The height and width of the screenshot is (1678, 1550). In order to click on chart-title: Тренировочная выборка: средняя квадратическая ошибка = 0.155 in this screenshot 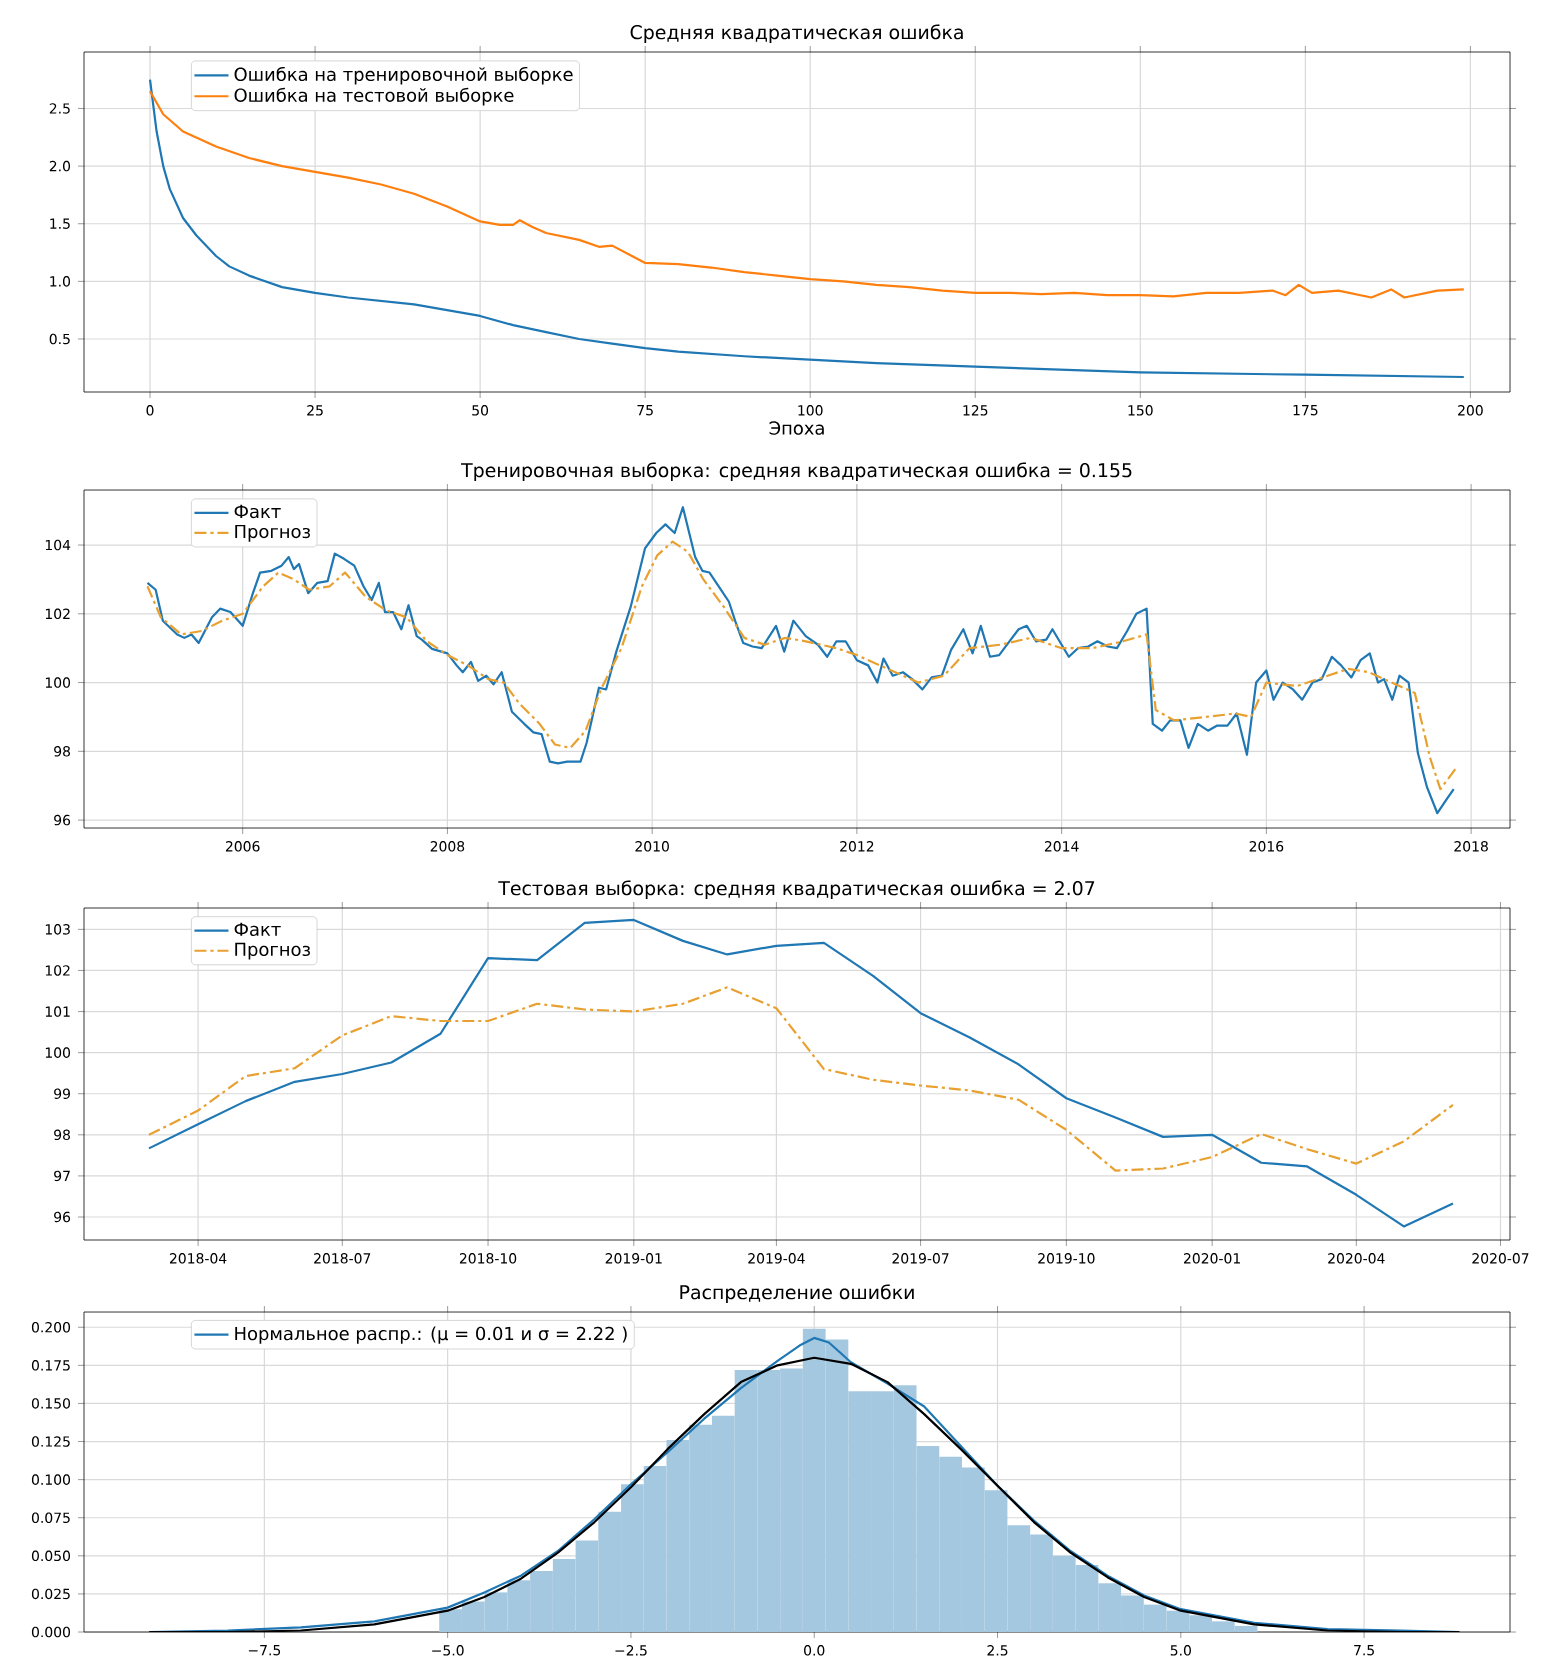, I will do `click(796, 472)`.